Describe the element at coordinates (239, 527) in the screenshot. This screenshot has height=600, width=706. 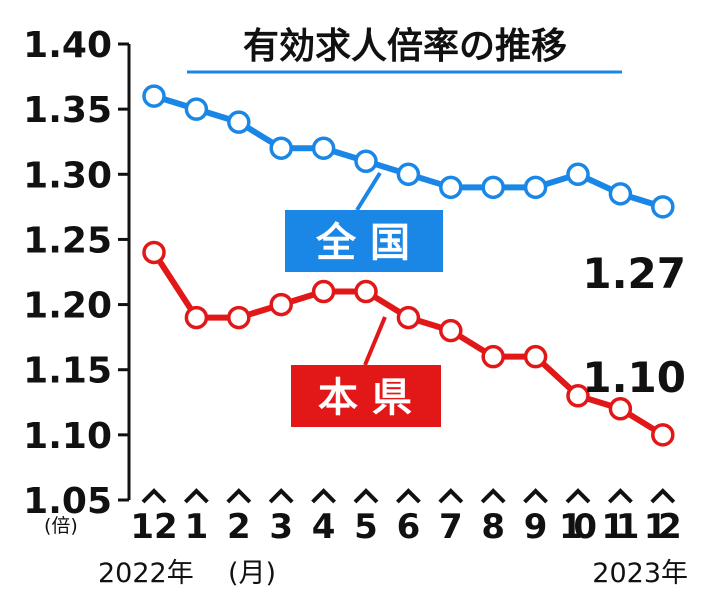
I see `x-tick-label: 2` at that location.